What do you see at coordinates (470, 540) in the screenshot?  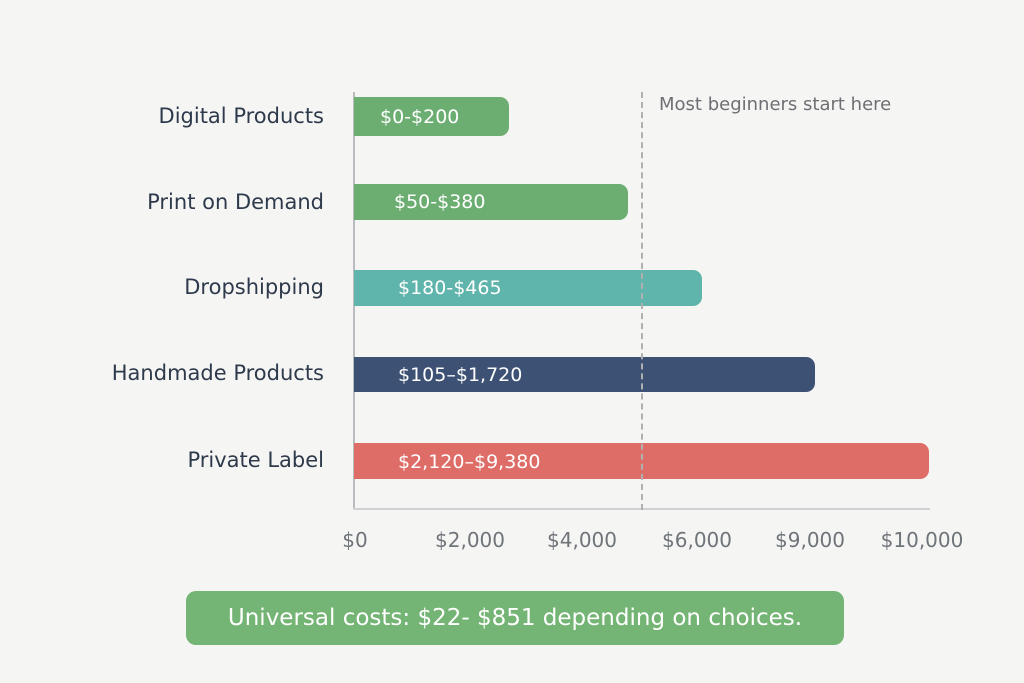 I see `x-tick-label: $2,000` at bounding box center [470, 540].